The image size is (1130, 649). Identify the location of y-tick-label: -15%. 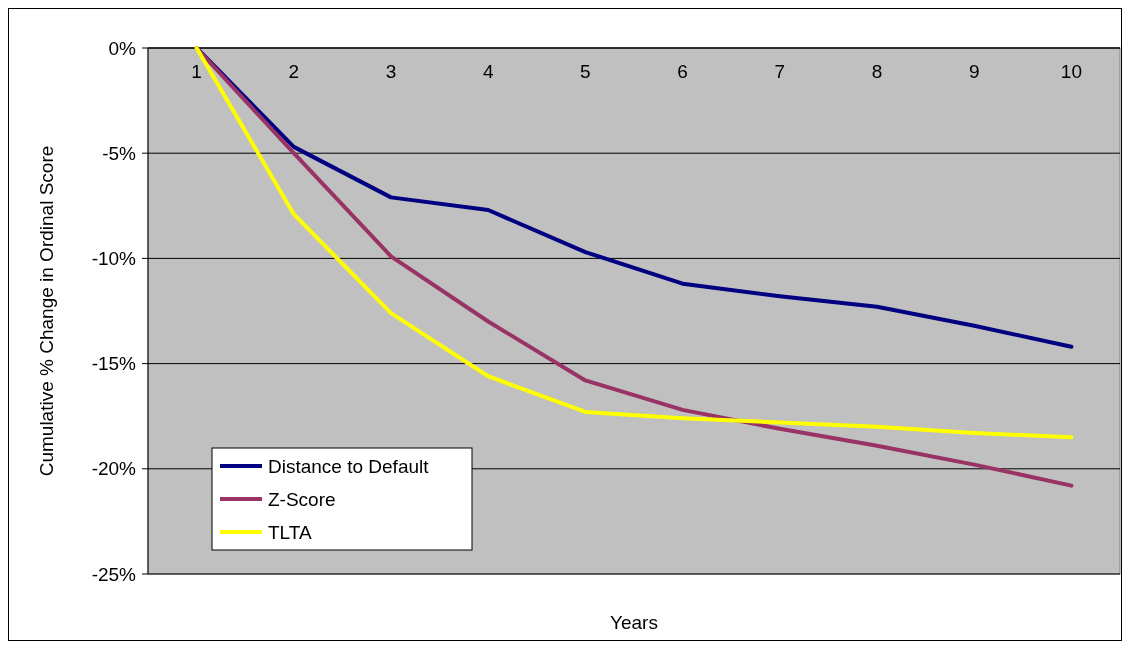
(114, 364).